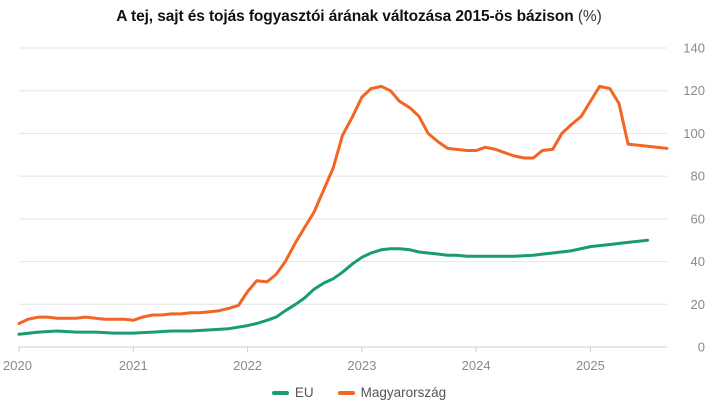 The image size is (718, 415). Describe the element at coordinates (361, 365) in the screenshot. I see `x-tick-label: 2023` at that location.